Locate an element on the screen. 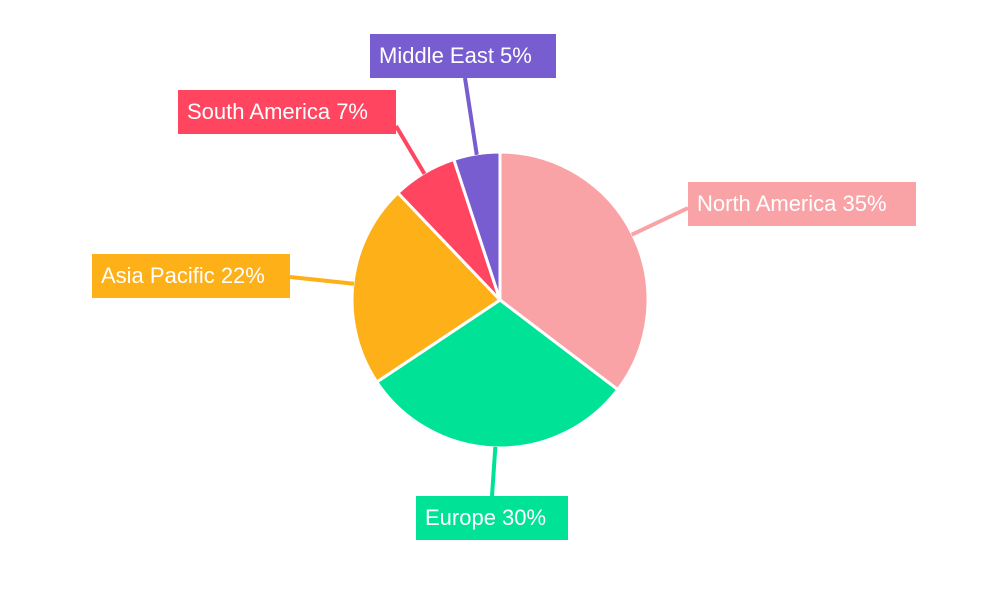 The width and height of the screenshot is (1000, 600). data-label: North America 35% is located at coordinates (802, 204).